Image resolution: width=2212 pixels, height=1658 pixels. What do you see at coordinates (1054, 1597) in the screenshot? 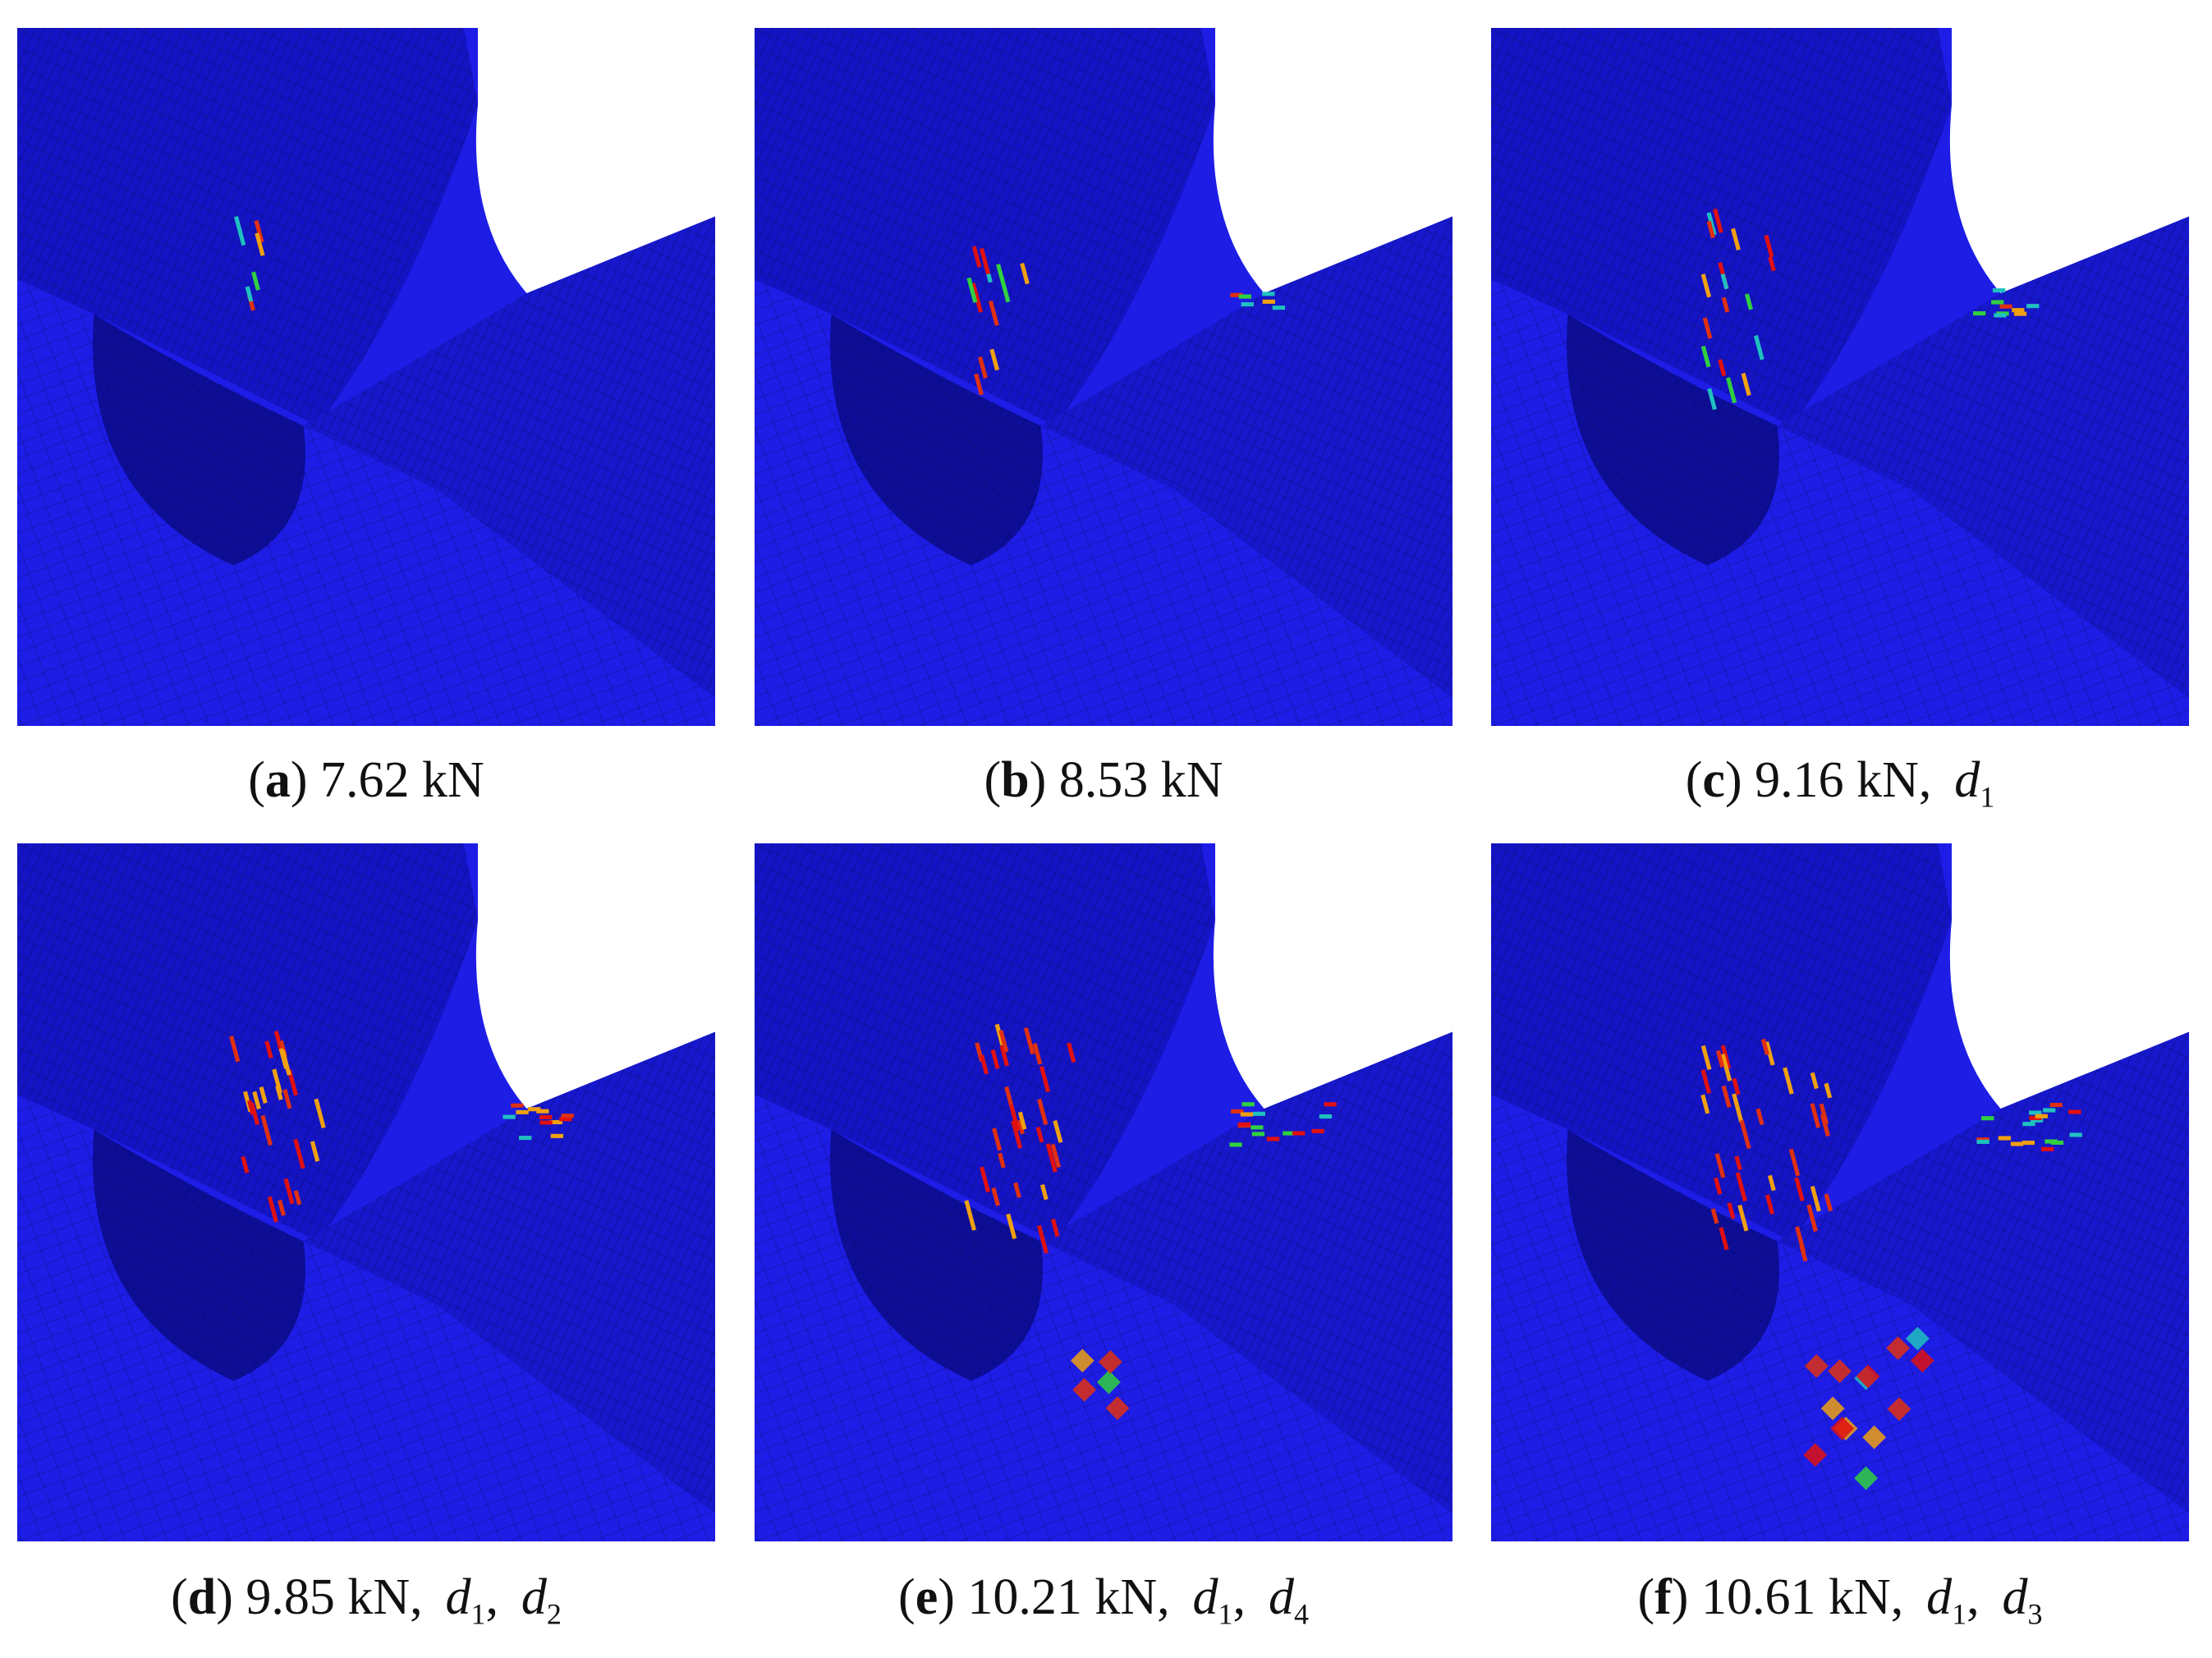
I see `caption-run: ) 10.21 kN,` at bounding box center [1054, 1597].